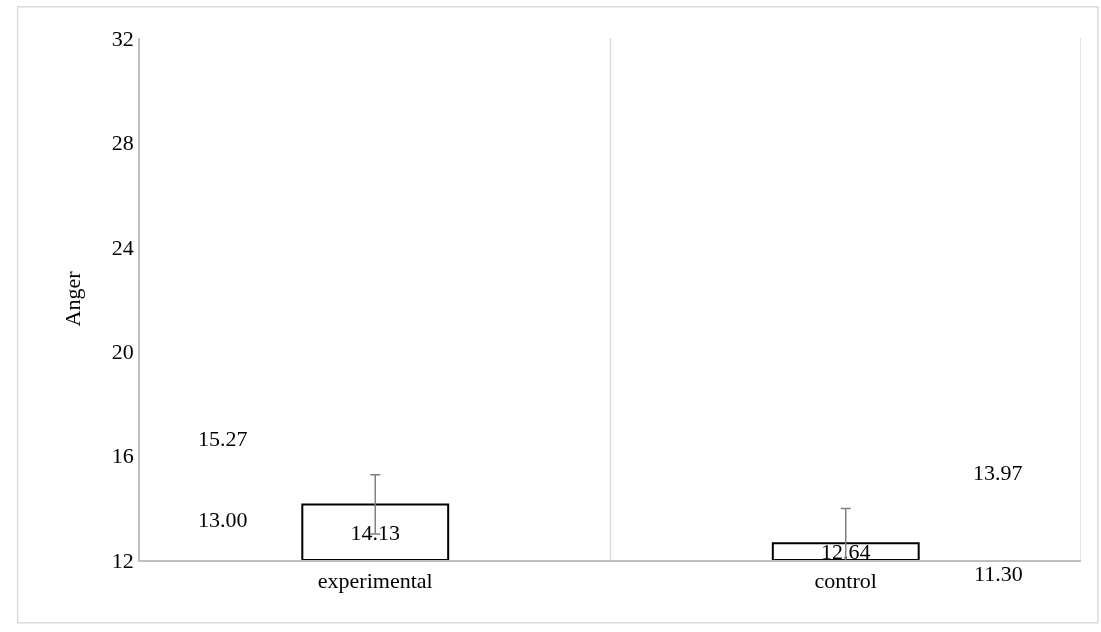 The image size is (1101, 632). Describe the element at coordinates (223, 519) in the screenshot. I see `annotation: 13.00` at that location.